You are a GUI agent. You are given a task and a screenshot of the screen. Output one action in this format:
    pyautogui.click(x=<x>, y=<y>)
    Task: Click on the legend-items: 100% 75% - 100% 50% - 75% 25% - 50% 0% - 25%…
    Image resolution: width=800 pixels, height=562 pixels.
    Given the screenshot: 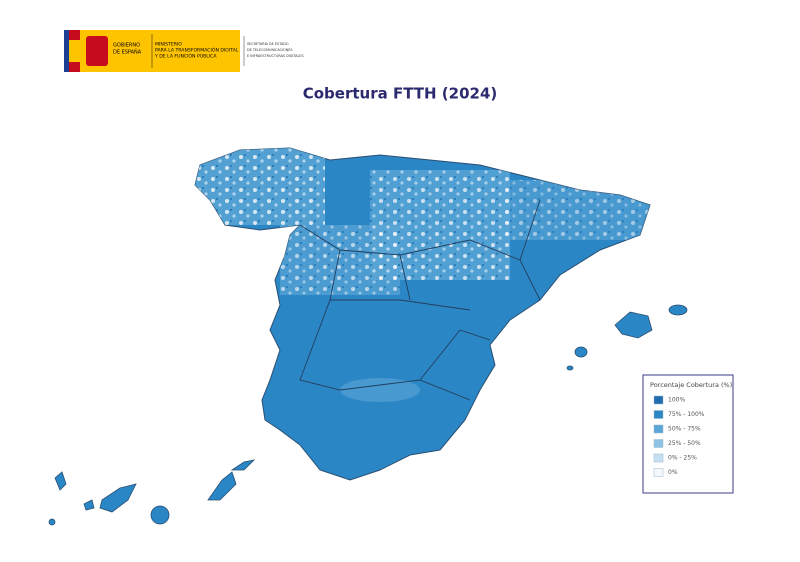 What is the action you would take?
    pyautogui.click(x=679, y=436)
    